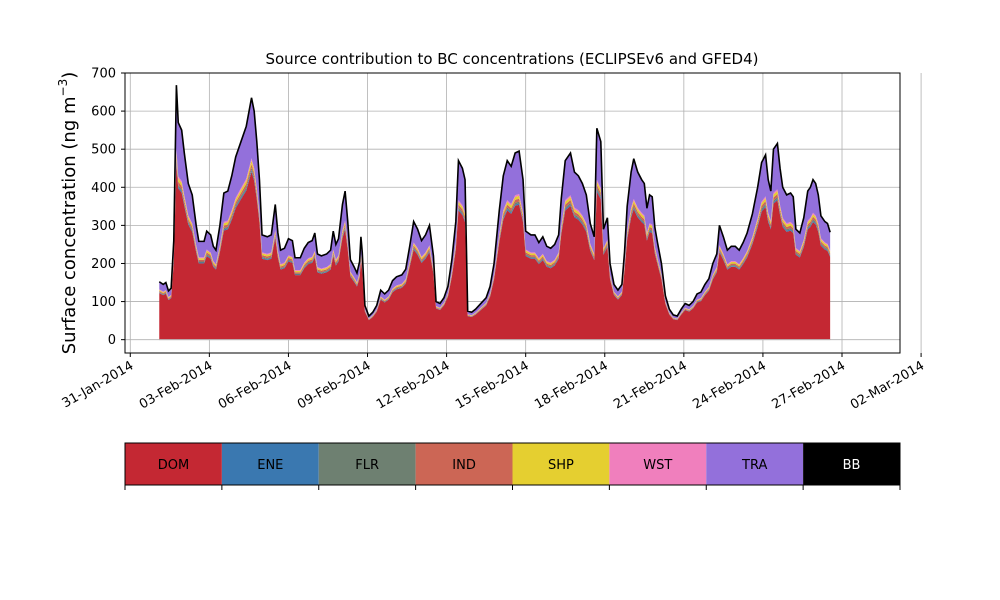 The height and width of the screenshot is (600, 1000). What do you see at coordinates (103, 226) in the screenshot?
I see `y-tick-label: 300` at bounding box center [103, 226].